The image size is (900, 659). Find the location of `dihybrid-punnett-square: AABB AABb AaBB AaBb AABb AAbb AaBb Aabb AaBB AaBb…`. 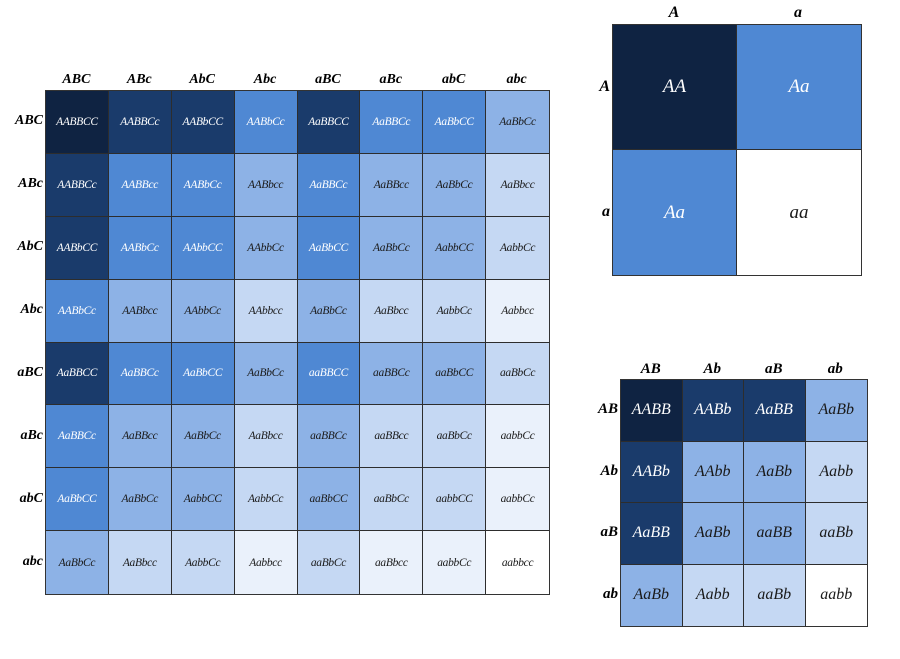

dihybrid-punnett-square: AABB AABb AaBB AaBb AABb AAbb AaBb Aabb AaBB AaBb… is located at coordinates (744, 503).